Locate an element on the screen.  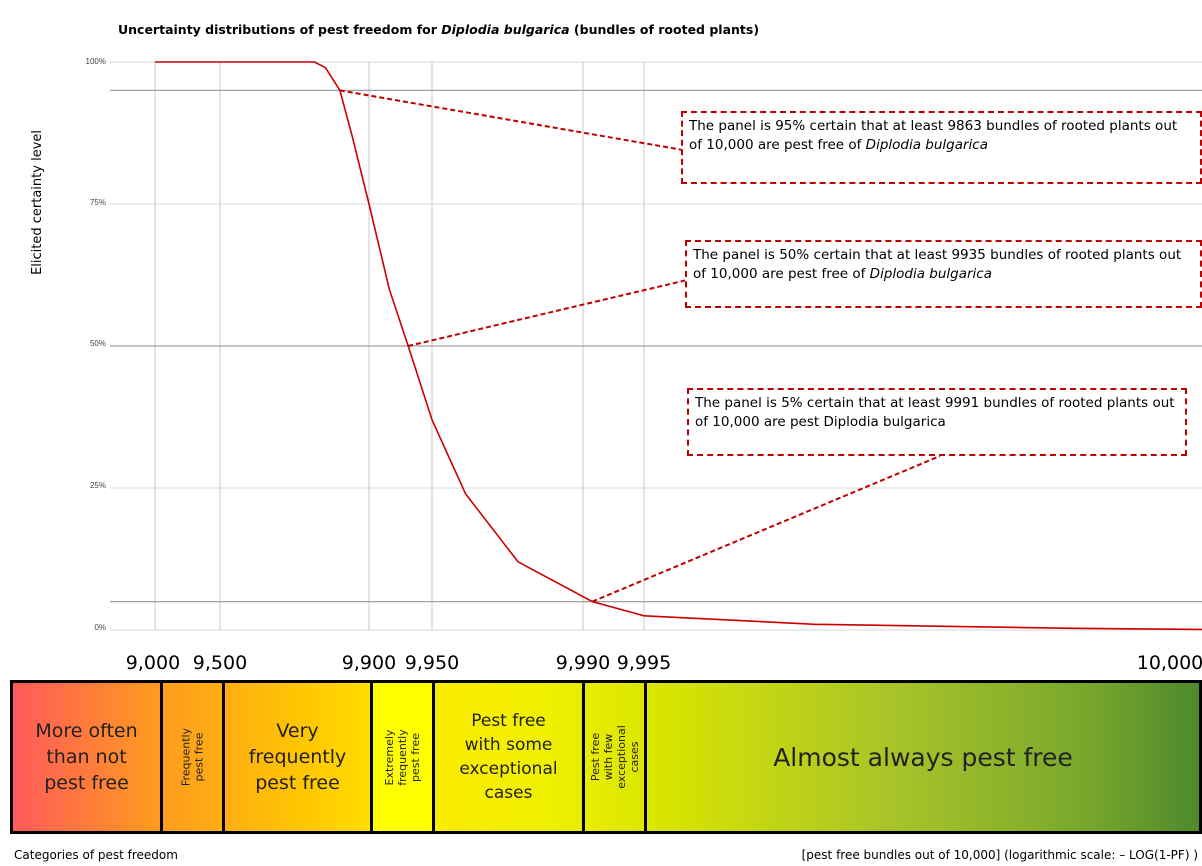
category-more-often-than-not: More often than not pest free is located at coordinates (88, 757).